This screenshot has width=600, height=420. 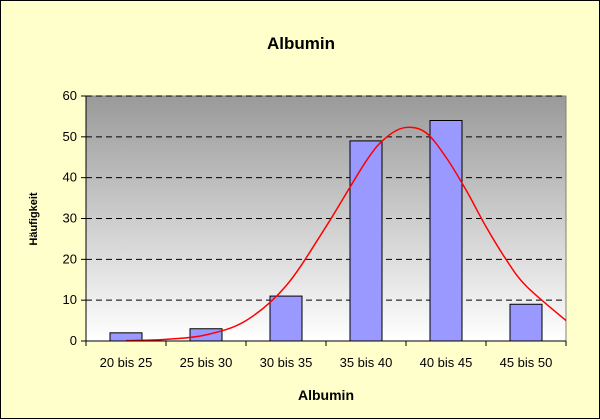 I want to click on chart-title: Albumin, so click(x=301, y=43).